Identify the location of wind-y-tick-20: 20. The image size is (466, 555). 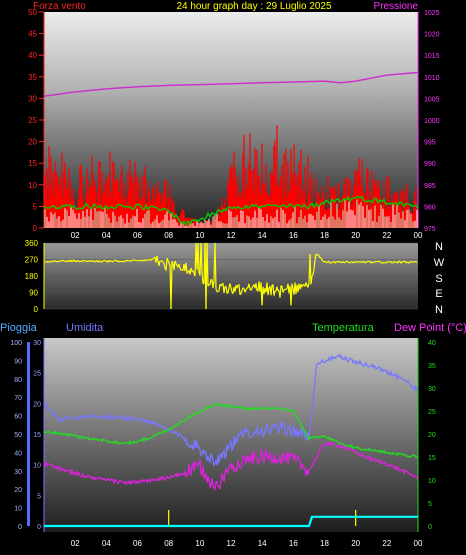
(32, 142).